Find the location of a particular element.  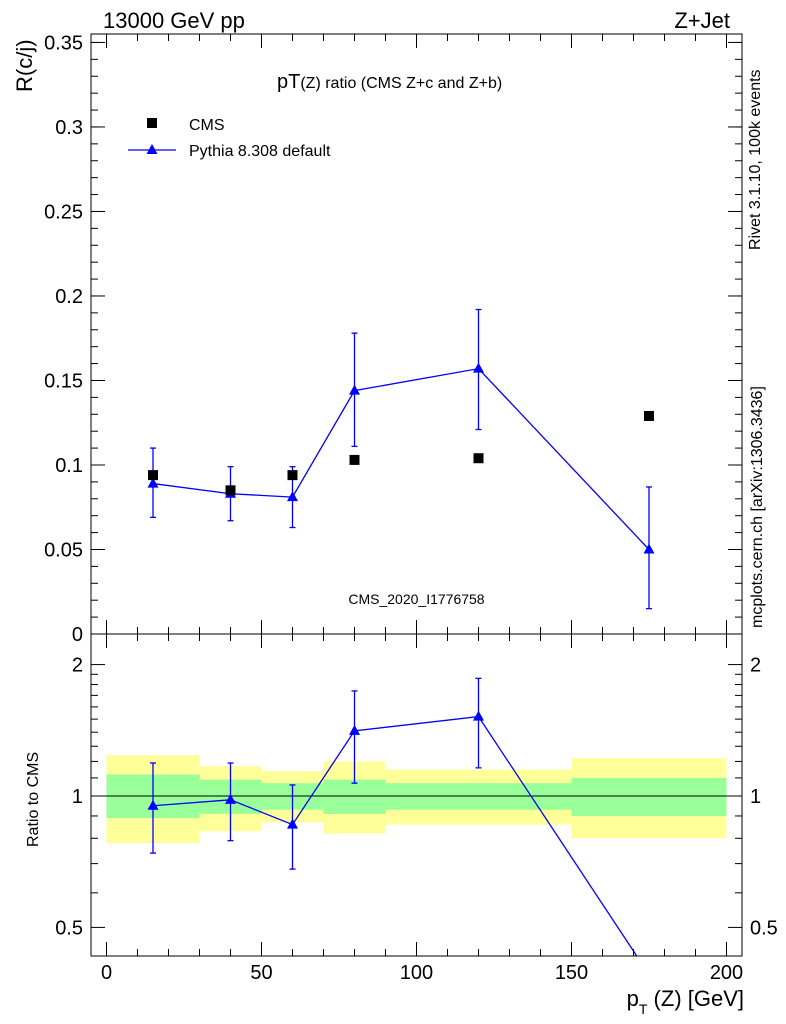

x-axis-label-subscript: T is located at coordinates (643, 1009).